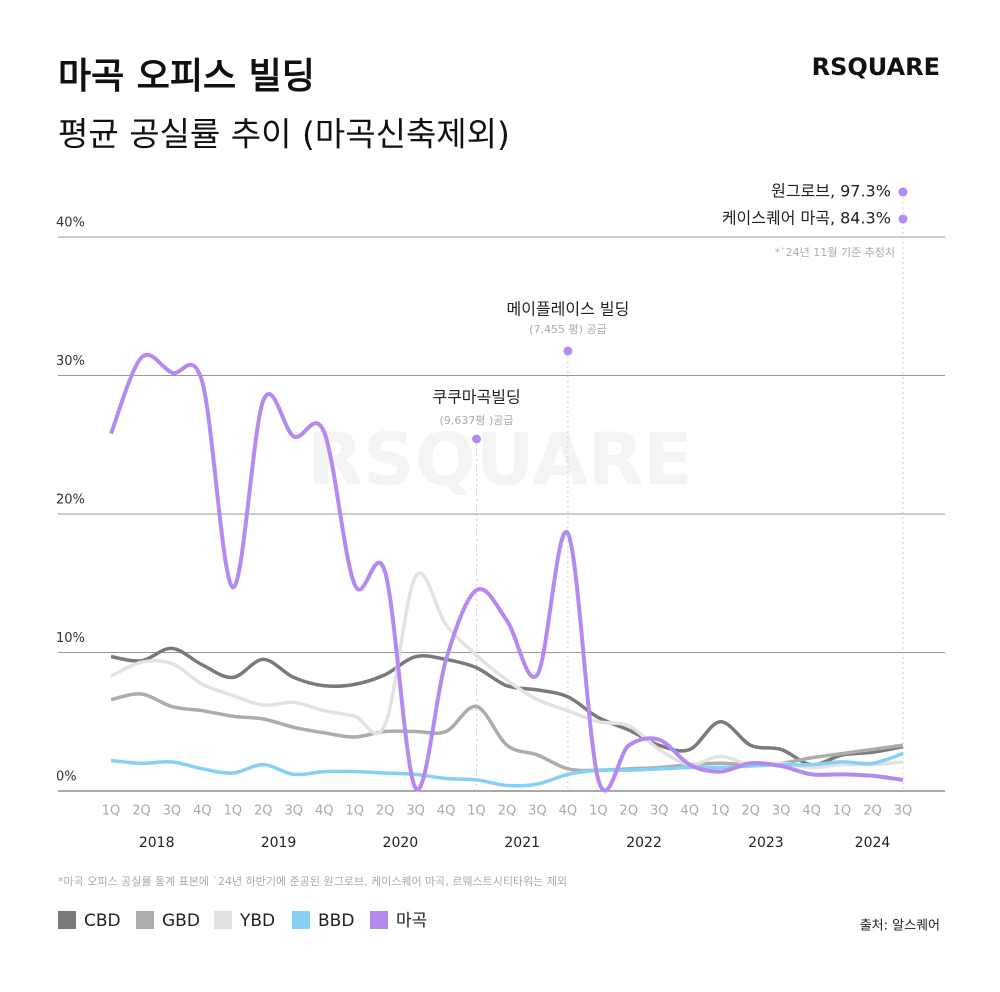 This screenshot has width=1000, height=992. What do you see at coordinates (499, 460) in the screenshot?
I see `watermark: RSQUARE` at bounding box center [499, 460].